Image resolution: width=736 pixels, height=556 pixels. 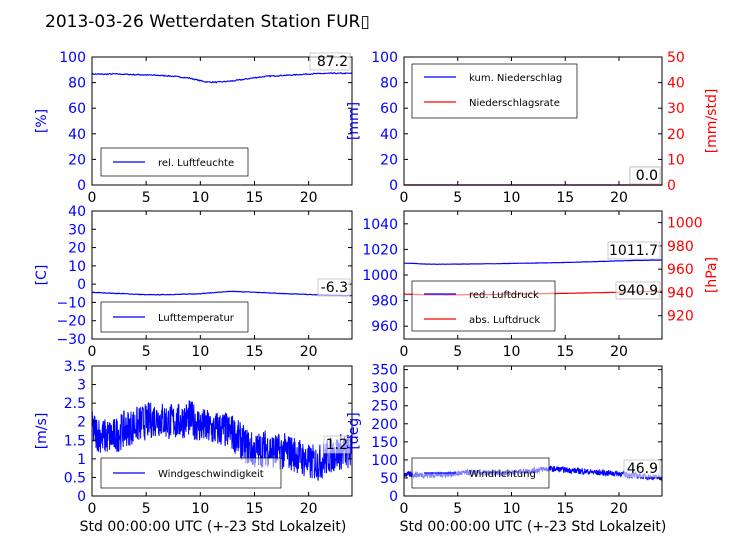 What do you see at coordinates (676, 109) in the screenshot?
I see `y2-tick-label: 30` at bounding box center [676, 109].